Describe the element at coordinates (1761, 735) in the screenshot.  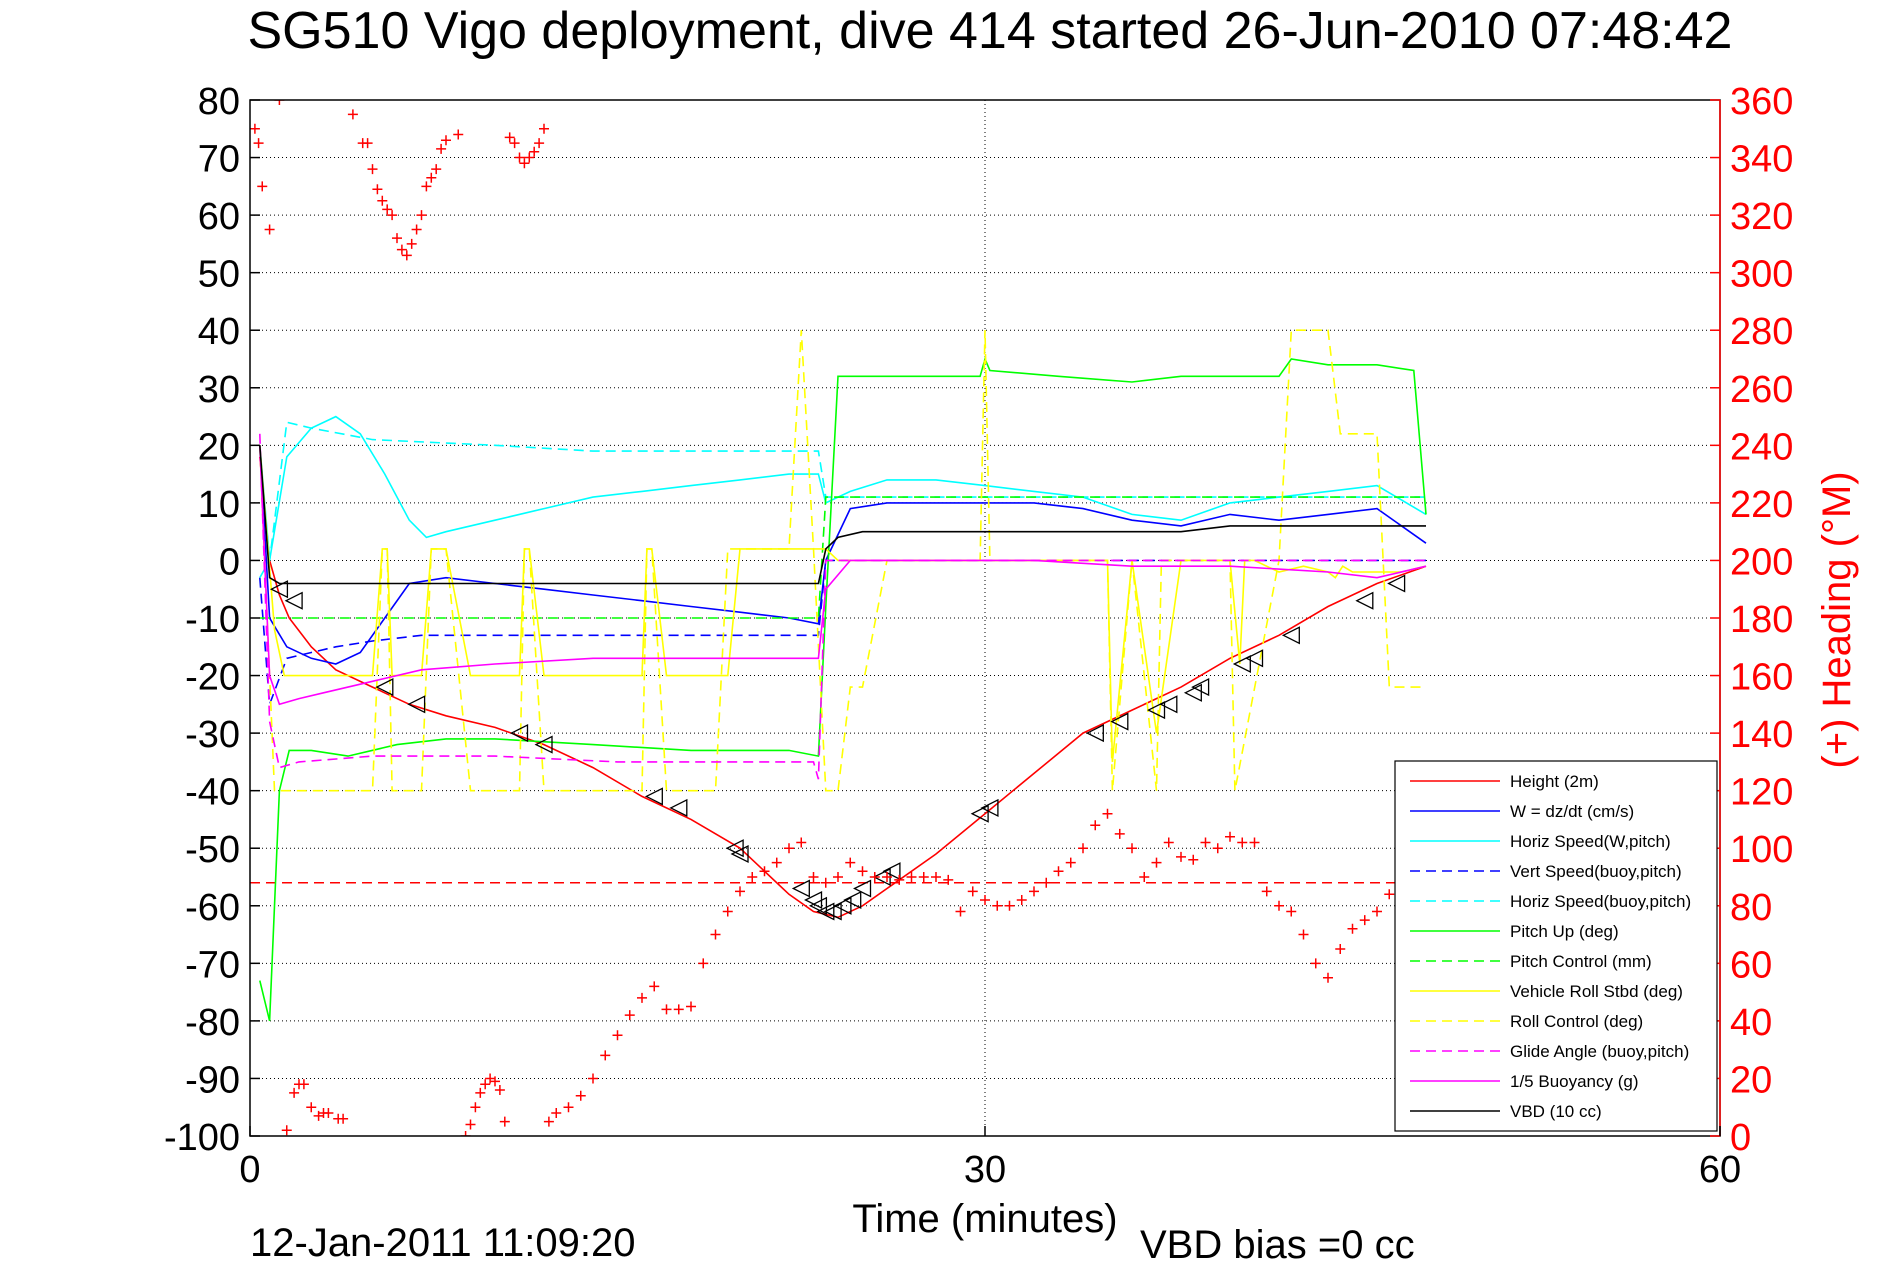
I see `right-tick-label-11: 140` at that location.